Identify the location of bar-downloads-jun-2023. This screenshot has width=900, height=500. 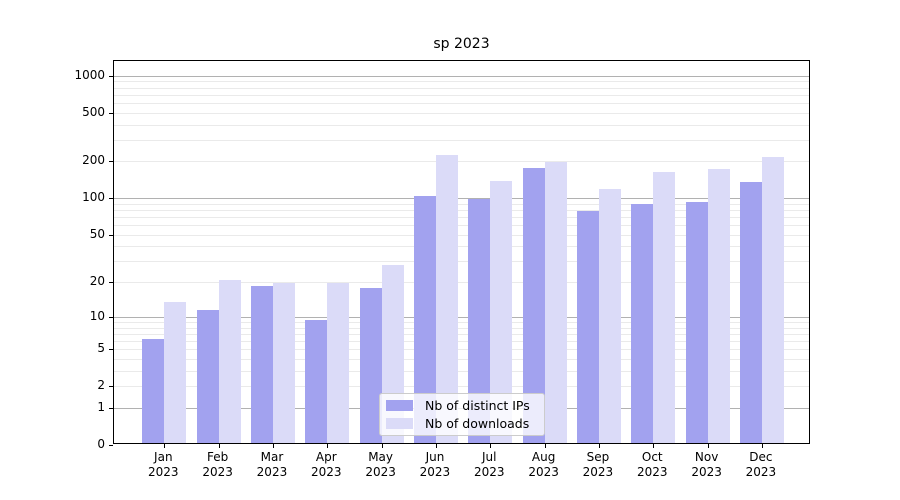
(446, 298).